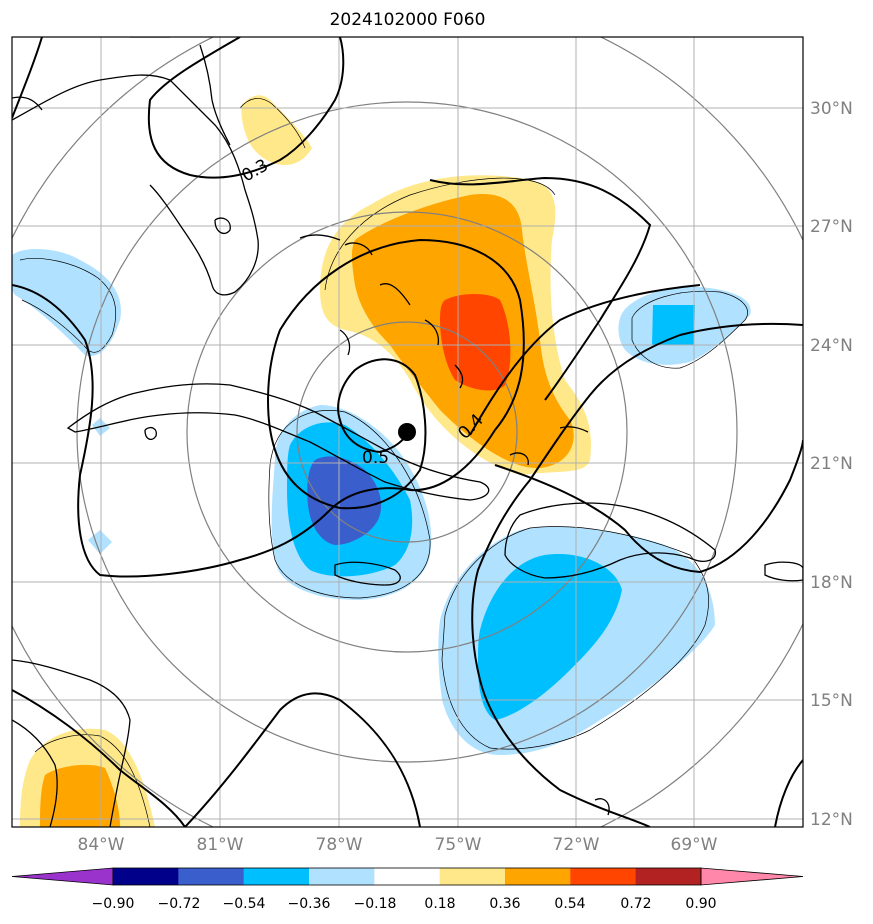 The height and width of the screenshot is (924, 873). Describe the element at coordinates (831, 227) in the screenshot. I see `lat-label: 27°N` at that location.